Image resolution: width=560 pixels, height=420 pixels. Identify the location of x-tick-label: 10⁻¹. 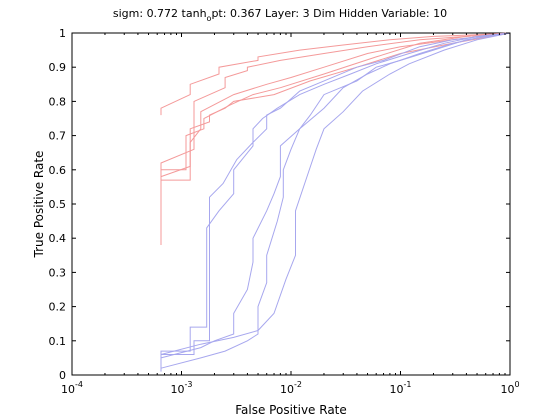
(401, 388).